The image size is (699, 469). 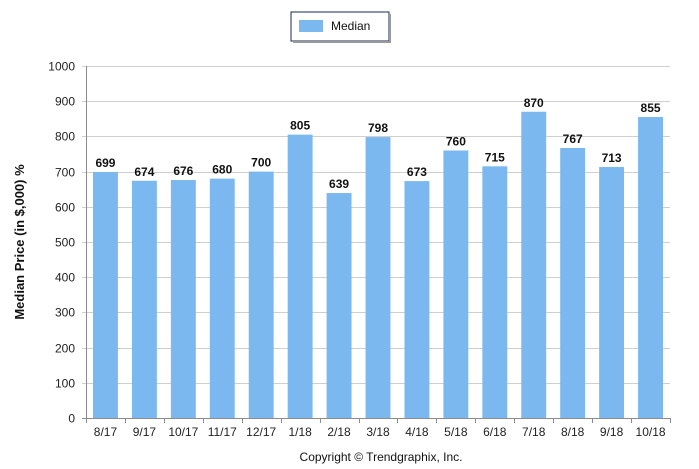 What do you see at coordinates (378, 432) in the screenshot?
I see `x-tick-label: 3/18` at bounding box center [378, 432].